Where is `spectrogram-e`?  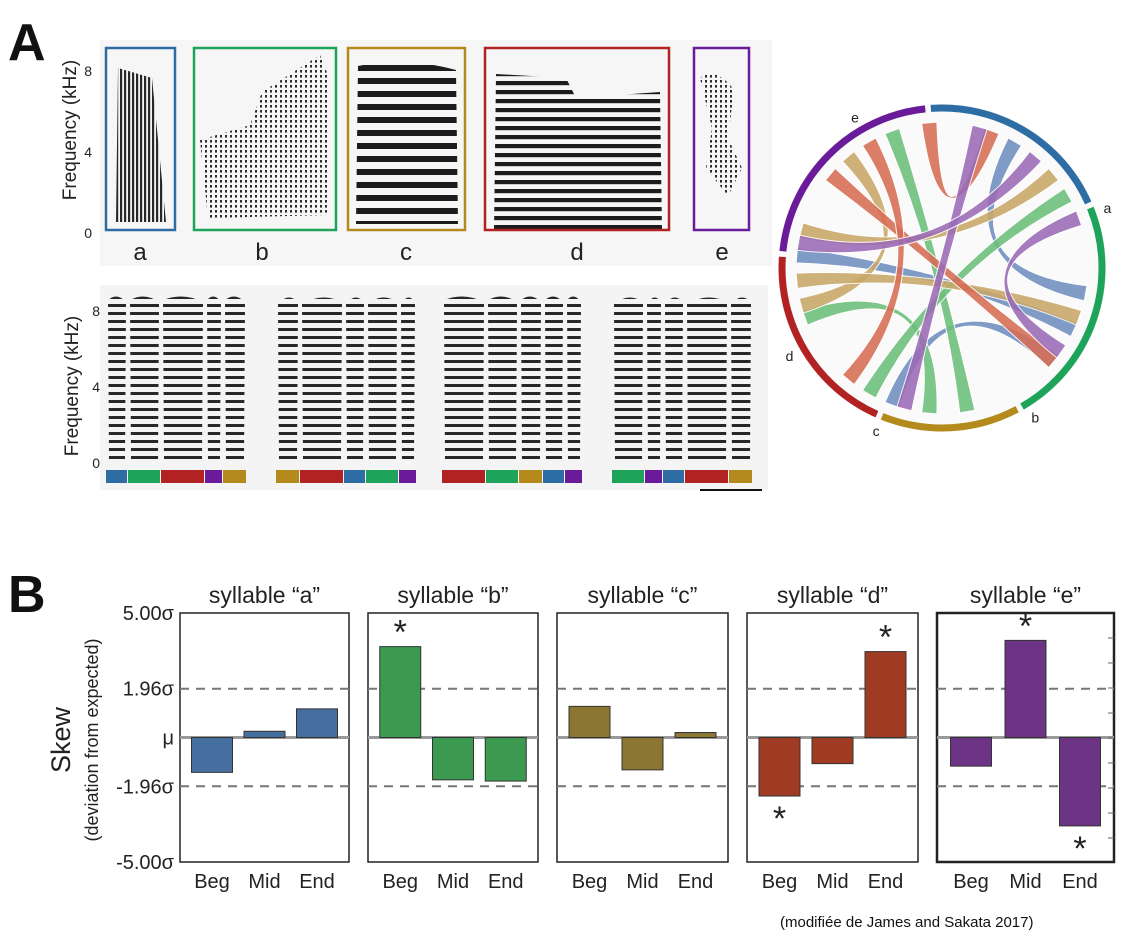 spectrogram-e is located at coordinates (721, 139).